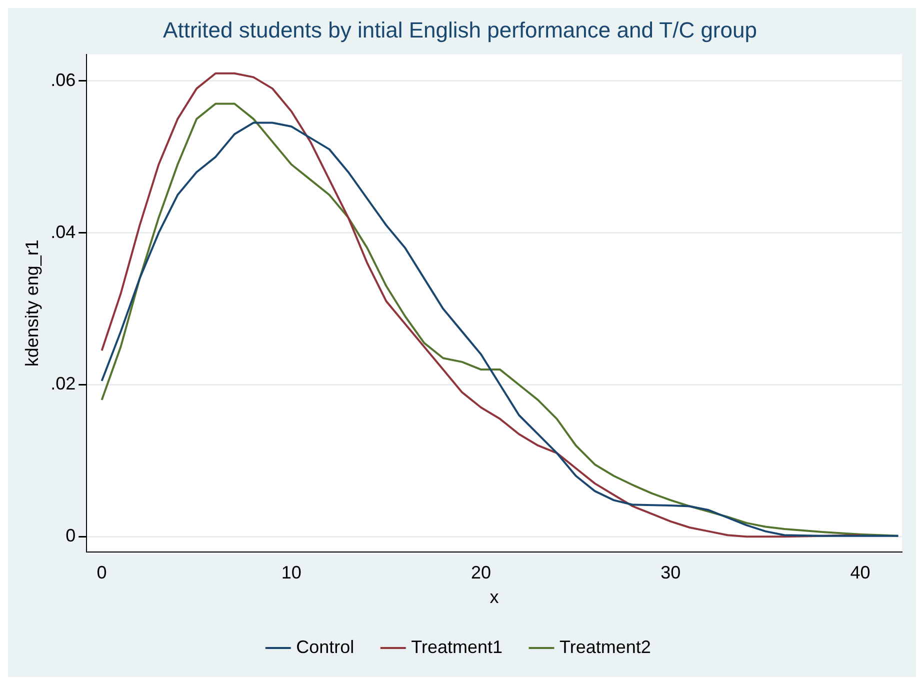  Describe the element at coordinates (291, 572) in the screenshot. I see `x-tick-label: 10` at that location.